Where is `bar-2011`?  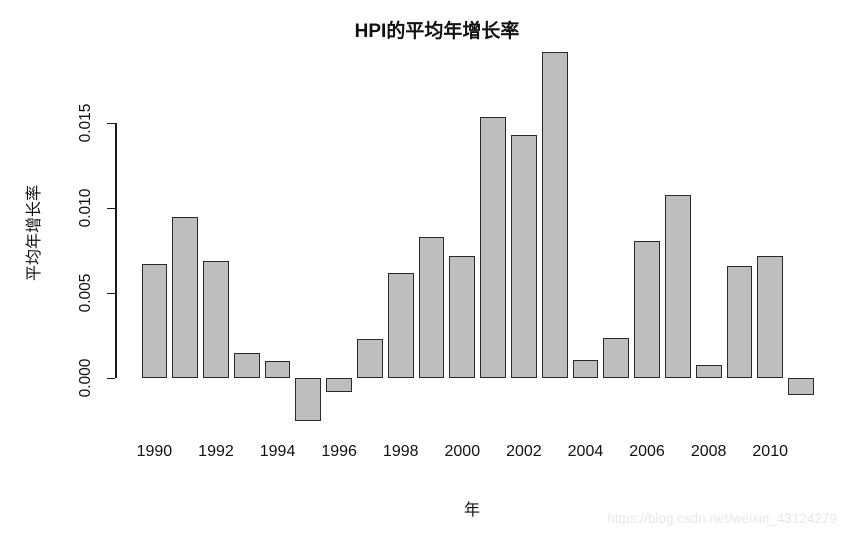 bar-2011 is located at coordinates (801, 387).